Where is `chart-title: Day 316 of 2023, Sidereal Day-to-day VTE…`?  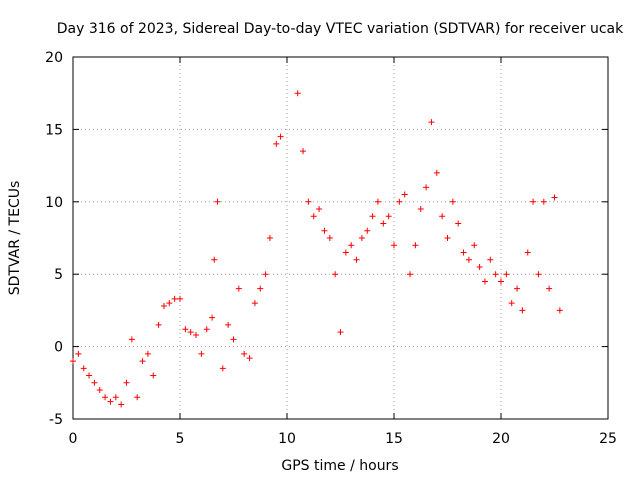
chart-title: Day 316 of 2023, Sidereal Day-to-day VTE… is located at coordinates (340, 29).